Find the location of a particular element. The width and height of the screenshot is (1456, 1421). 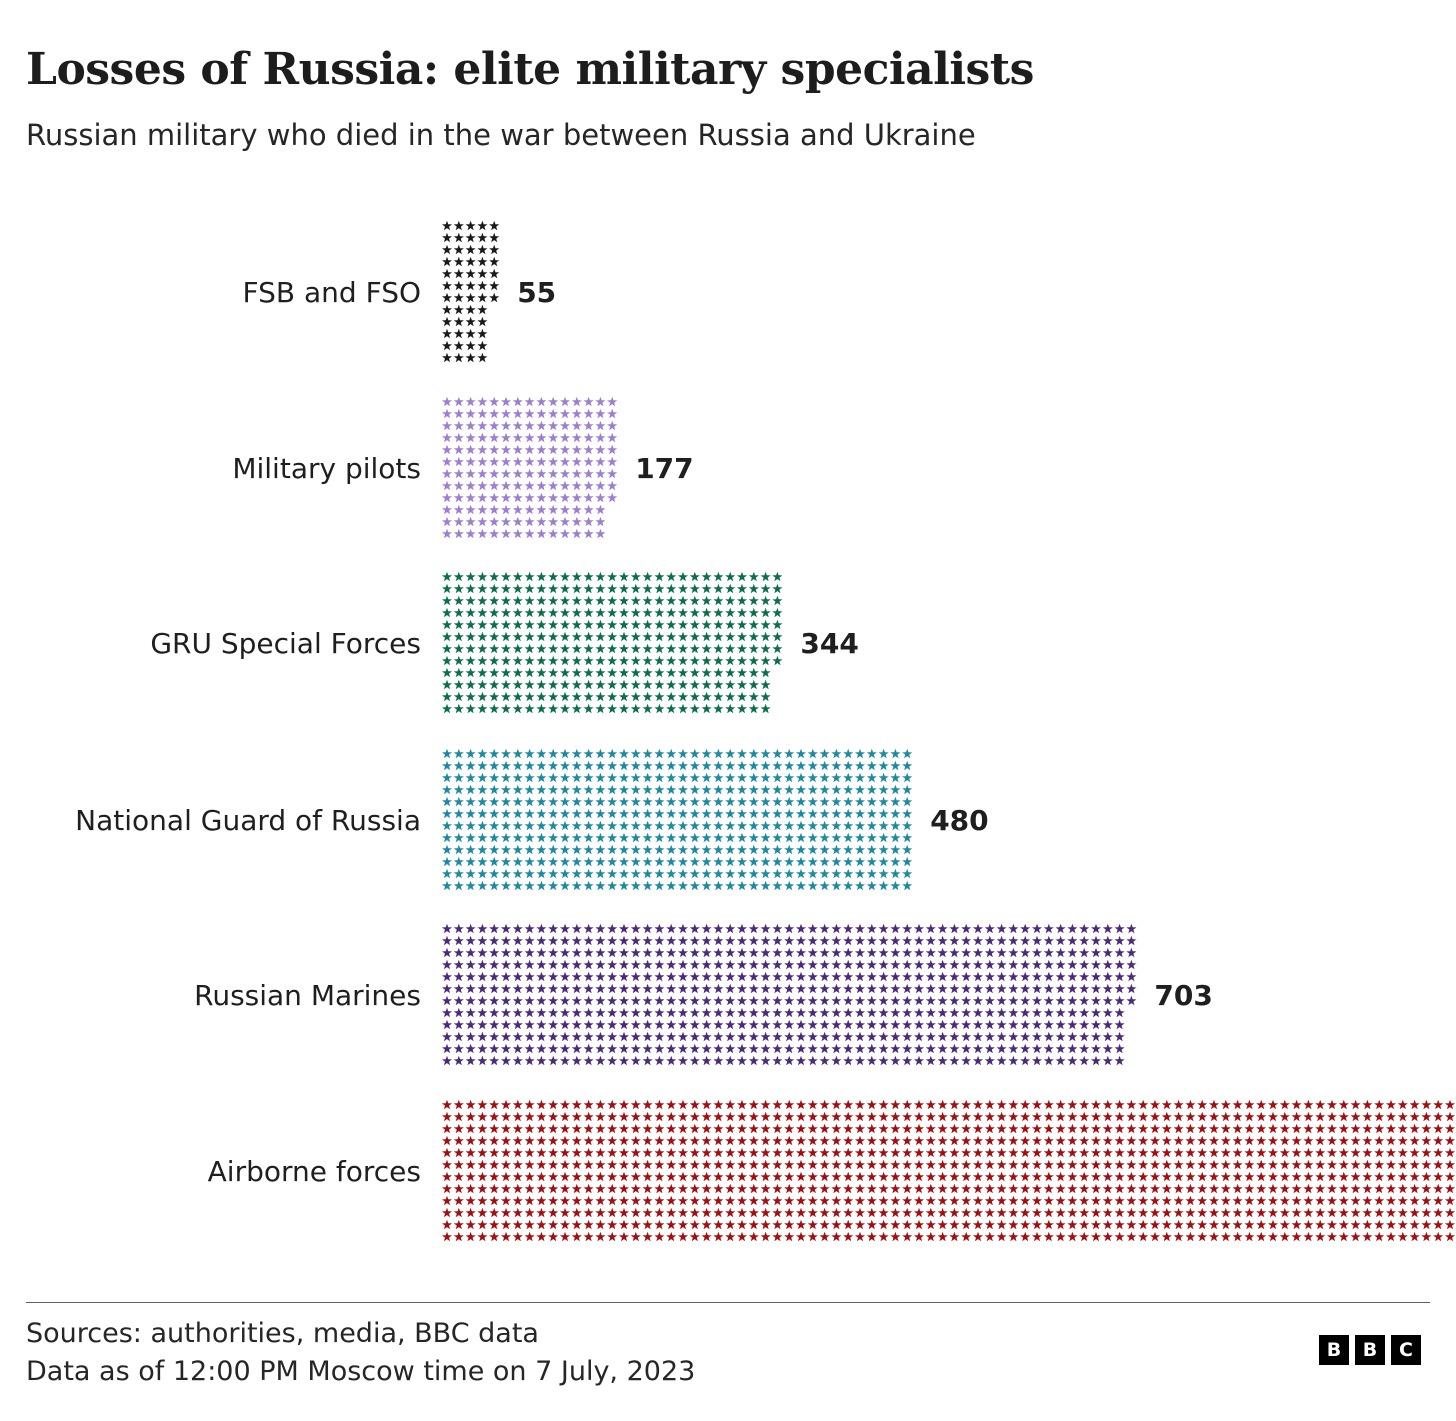

bar-military-pilots is located at coordinates (529, 467).